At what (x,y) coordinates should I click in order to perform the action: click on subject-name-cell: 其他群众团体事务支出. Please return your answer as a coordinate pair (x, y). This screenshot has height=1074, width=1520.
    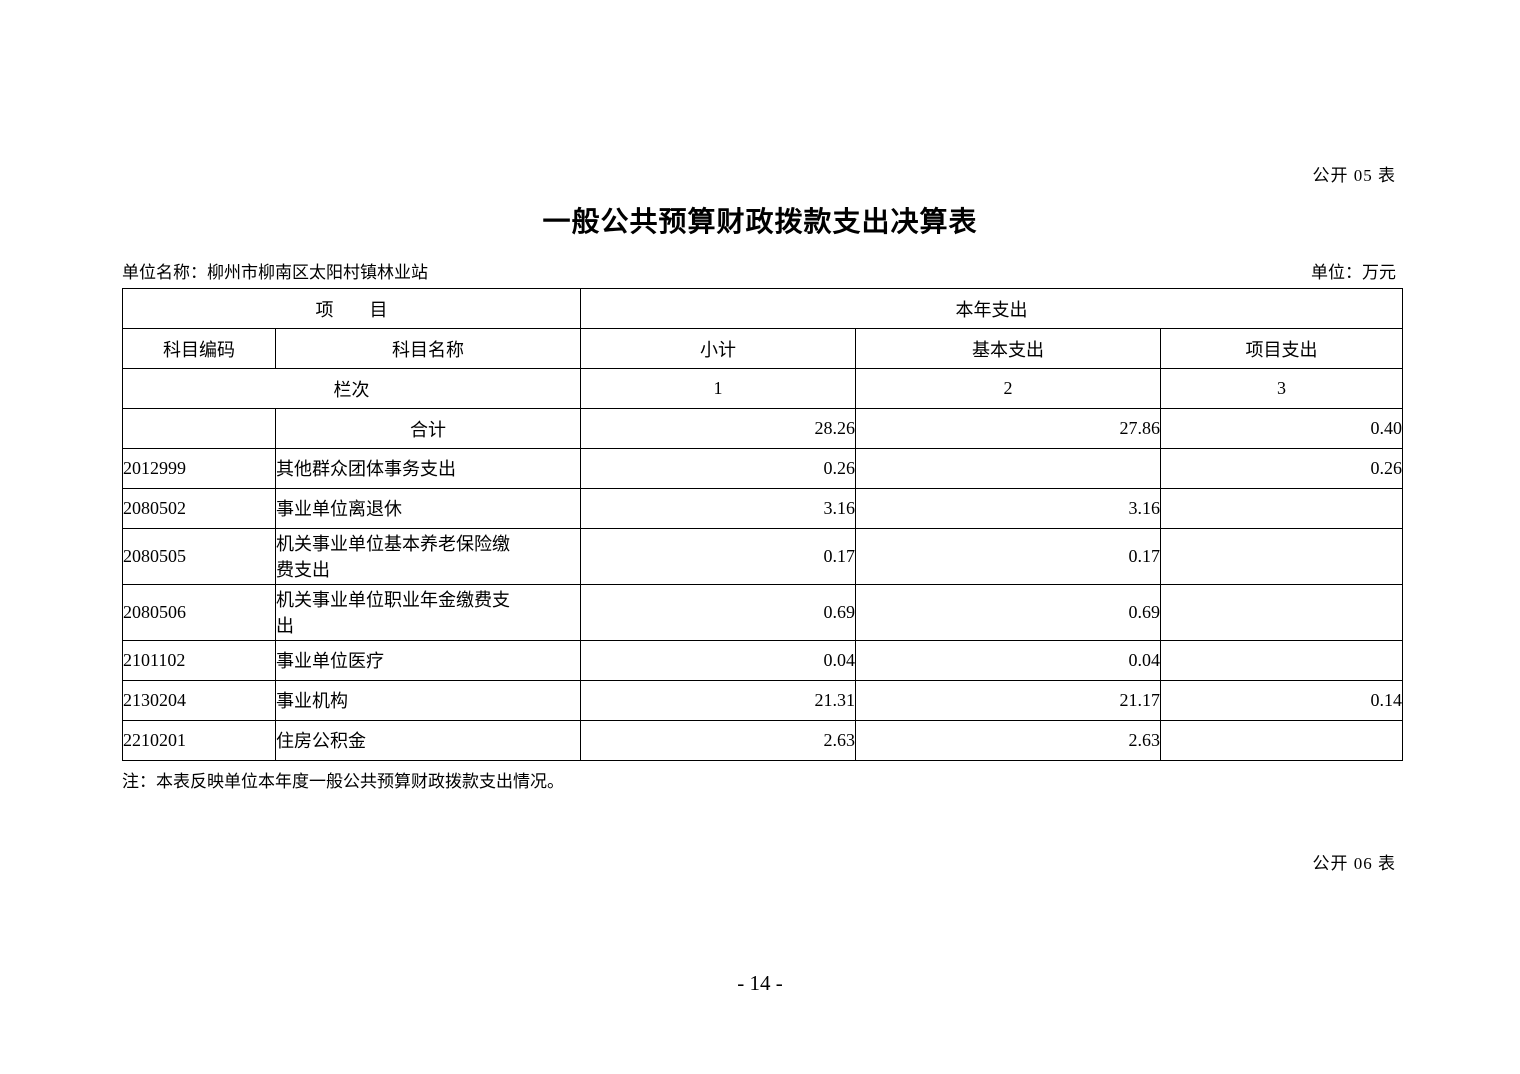
    Looking at the image, I should click on (428, 468).